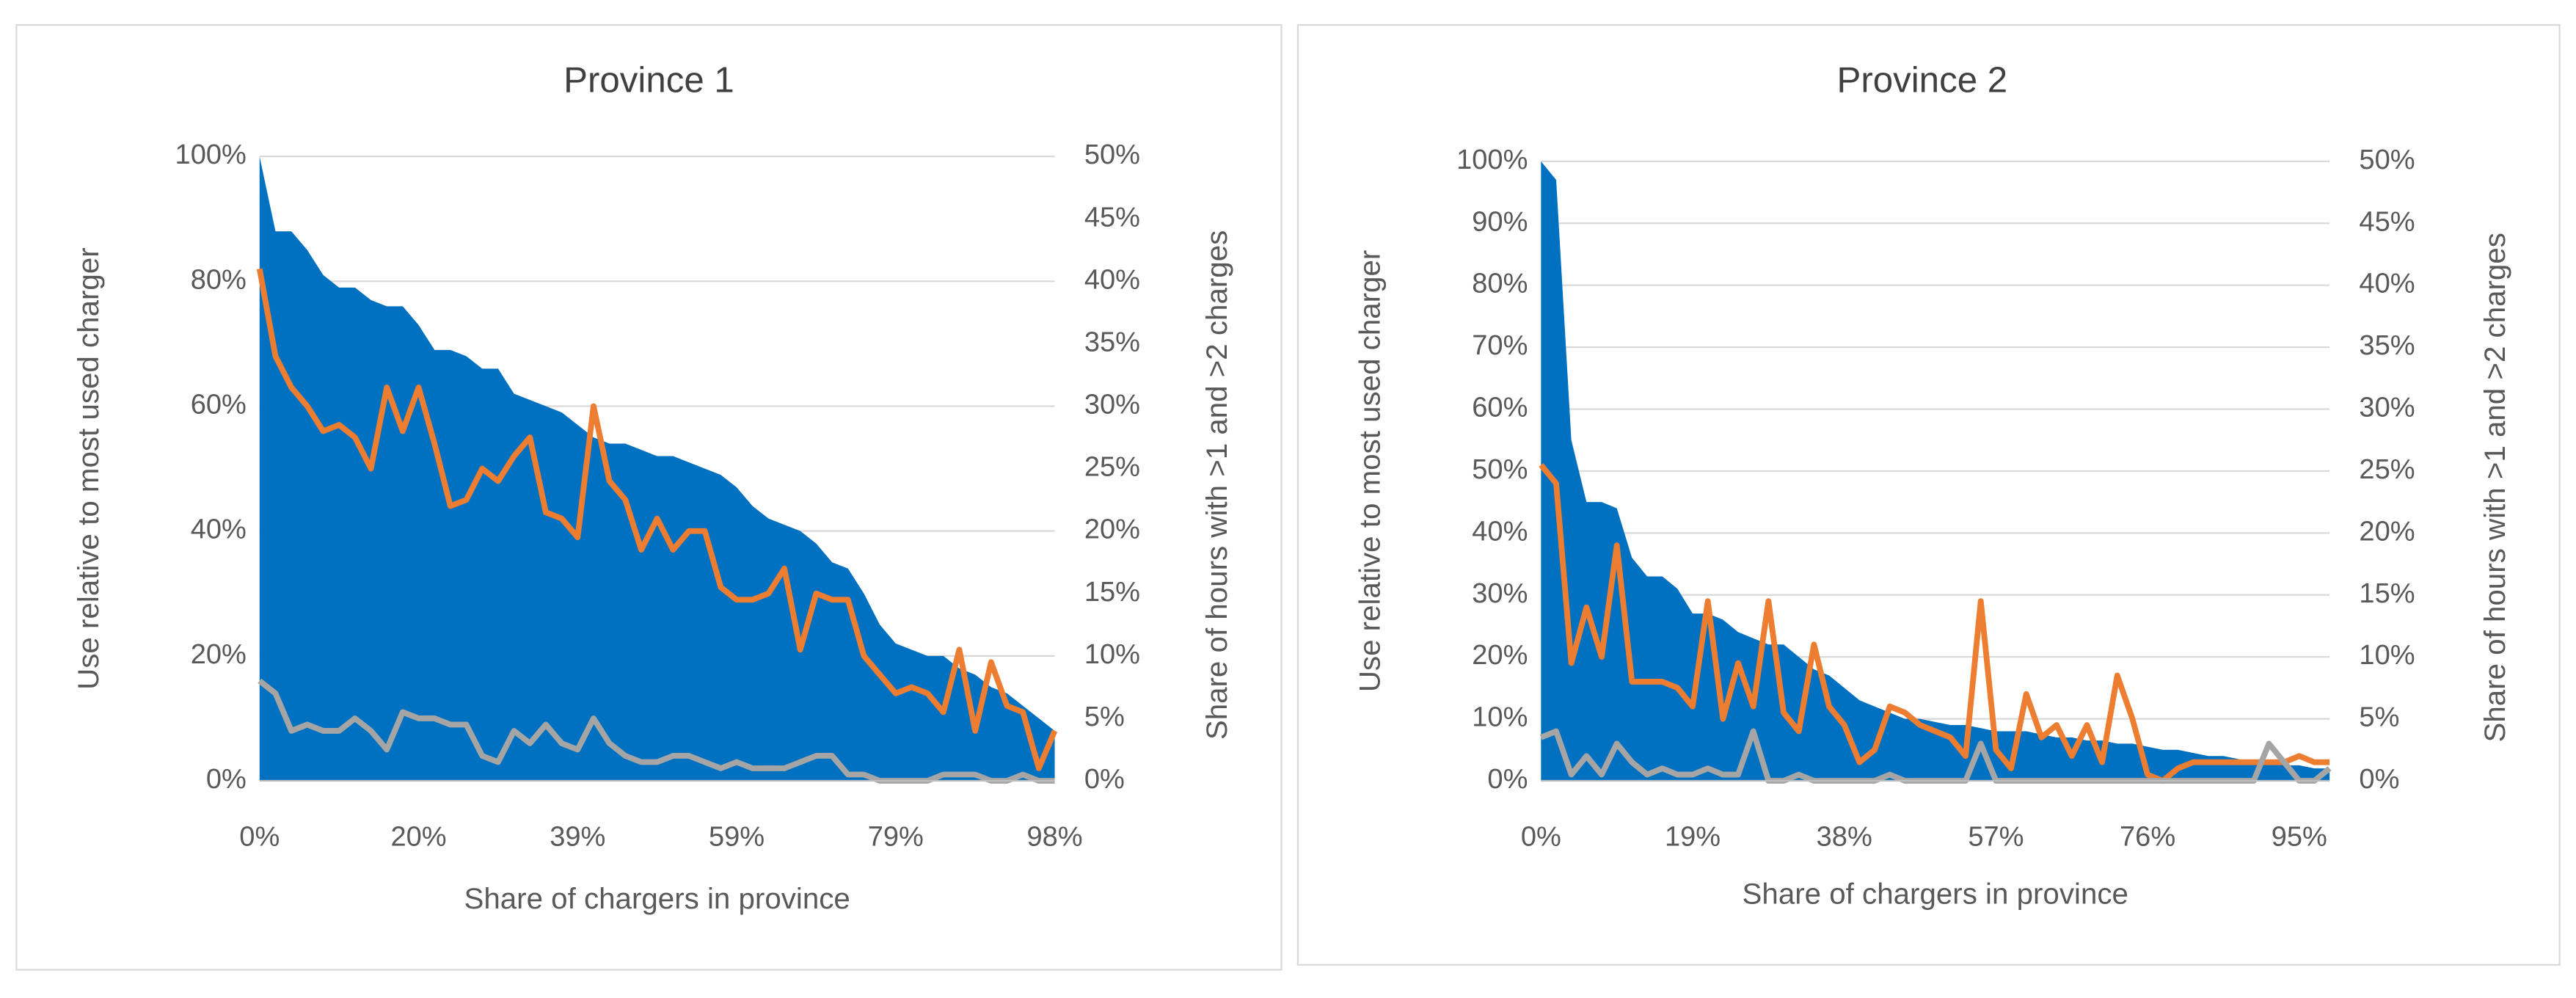  Describe the element at coordinates (1500, 469) in the screenshot. I see `y-tick-label: 50%` at that location.